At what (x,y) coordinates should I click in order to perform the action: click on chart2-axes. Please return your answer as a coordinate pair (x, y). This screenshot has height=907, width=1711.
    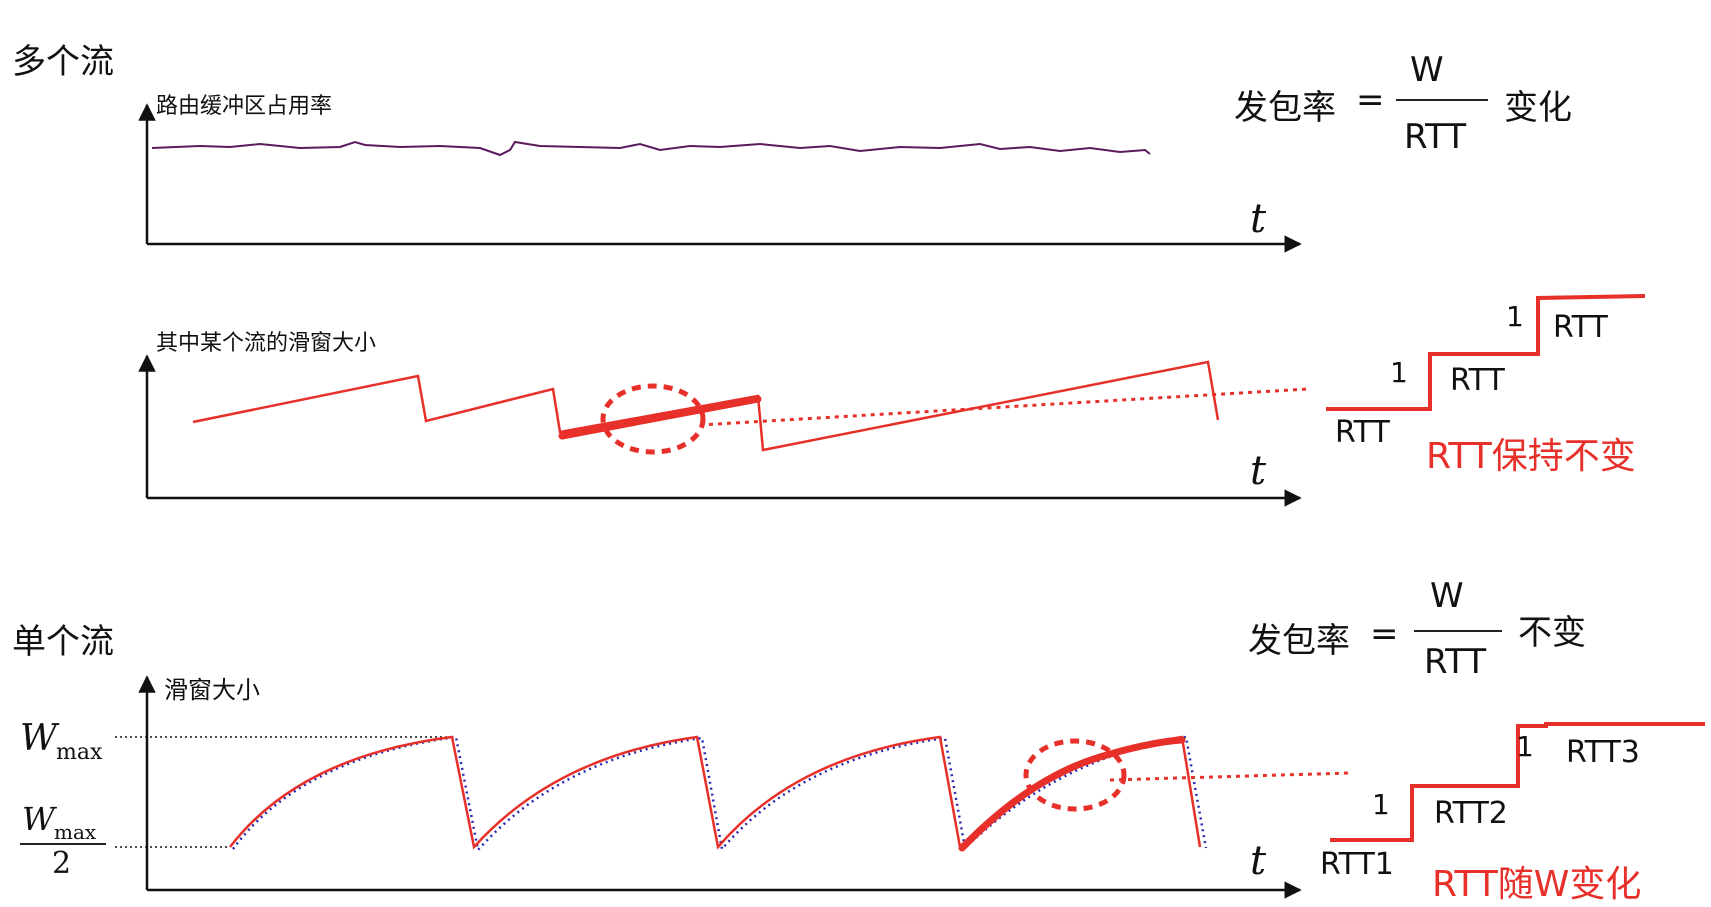
    Looking at the image, I should click on (720, 430).